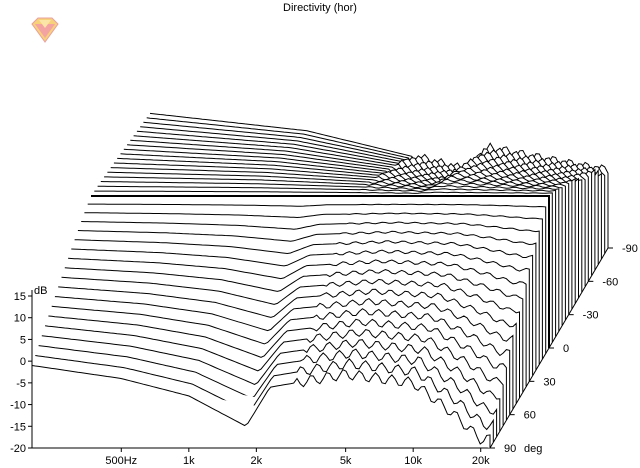 Image resolution: width=640 pixels, height=468 pixels. I want to click on depth-tick-label: 60, so click(530, 416).